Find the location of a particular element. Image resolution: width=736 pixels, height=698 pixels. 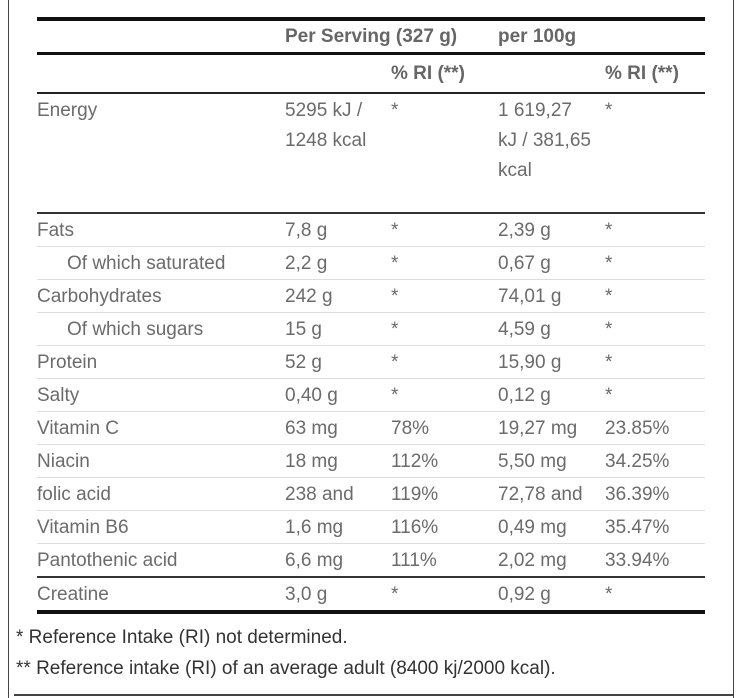

per-100g-ri: 35.47% is located at coordinates (637, 527).